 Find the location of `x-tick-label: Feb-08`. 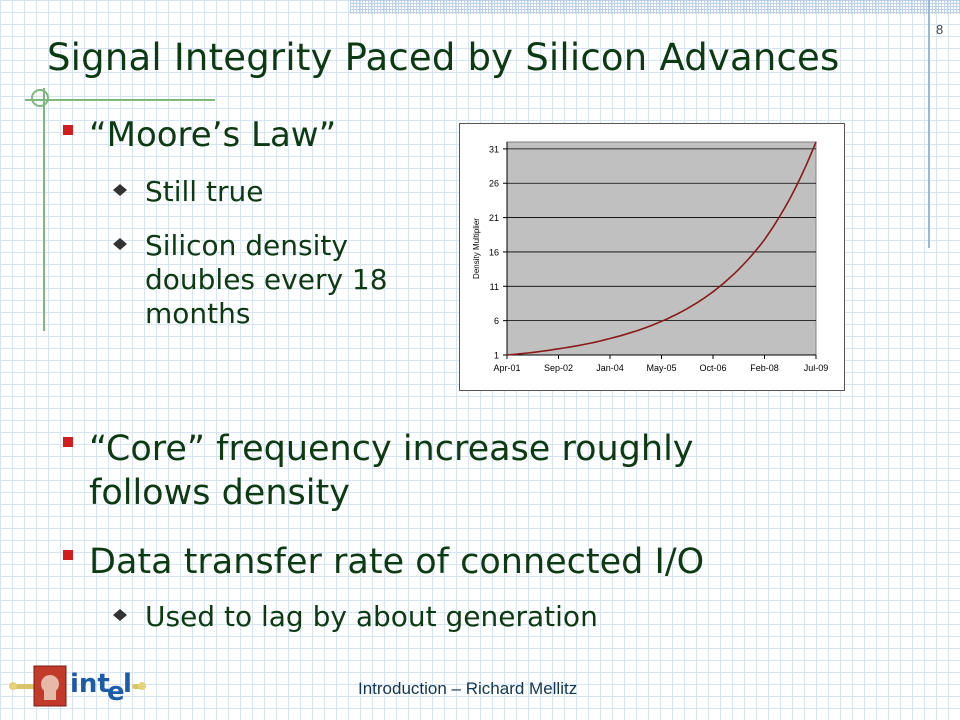

x-tick-label: Feb-08 is located at coordinates (764, 368).